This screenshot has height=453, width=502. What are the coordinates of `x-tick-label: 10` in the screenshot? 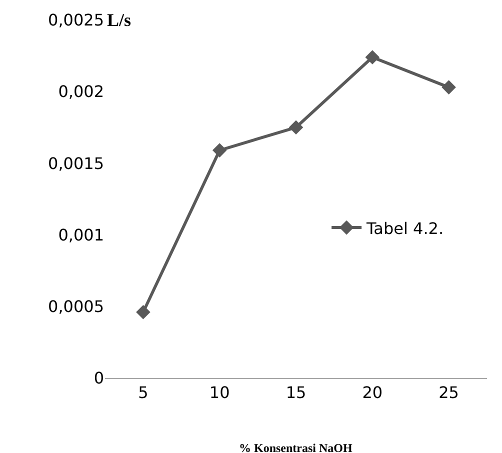 It's located at (219, 392).